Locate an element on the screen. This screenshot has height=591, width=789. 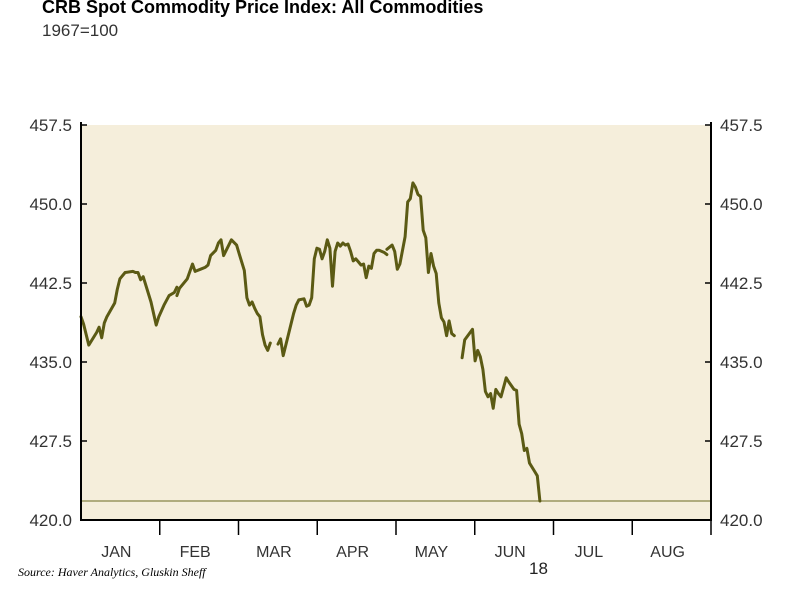
y-tick-label-left: 420.0 is located at coordinates (50, 520).